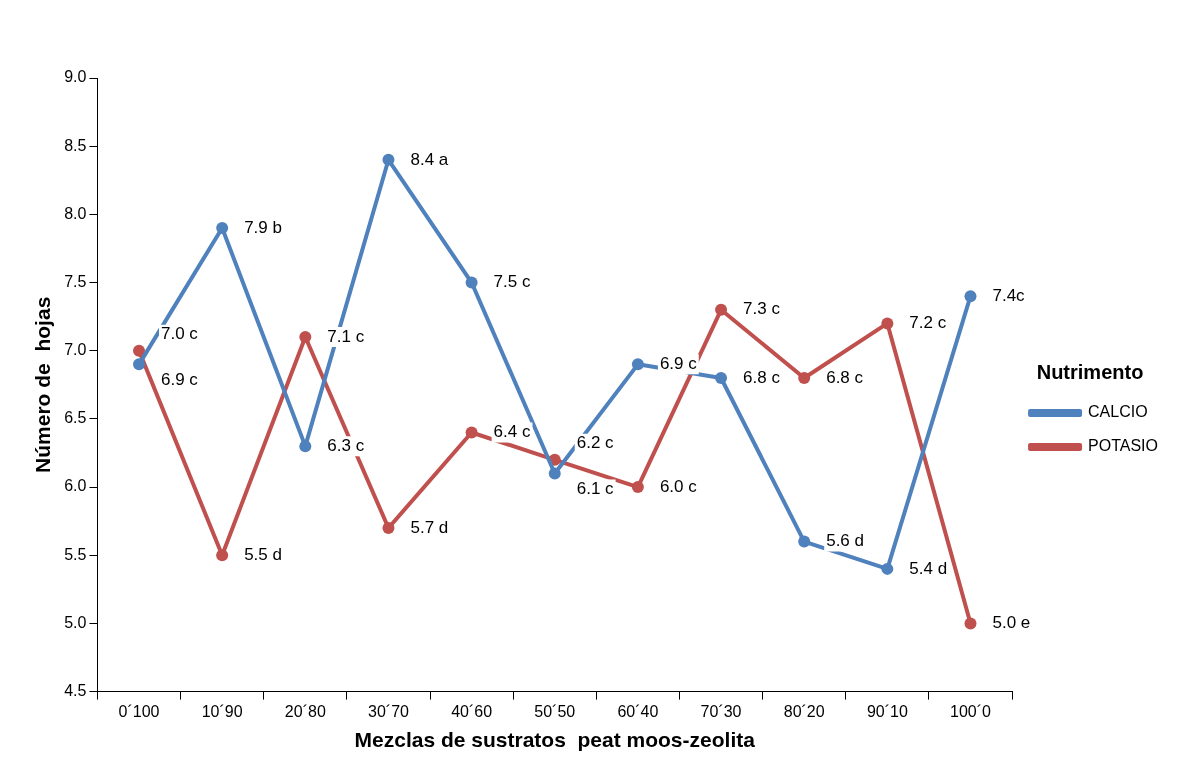 The width and height of the screenshot is (1190, 782). What do you see at coordinates (75, 622) in the screenshot?
I see `y-tick-label: 5.0` at bounding box center [75, 622].